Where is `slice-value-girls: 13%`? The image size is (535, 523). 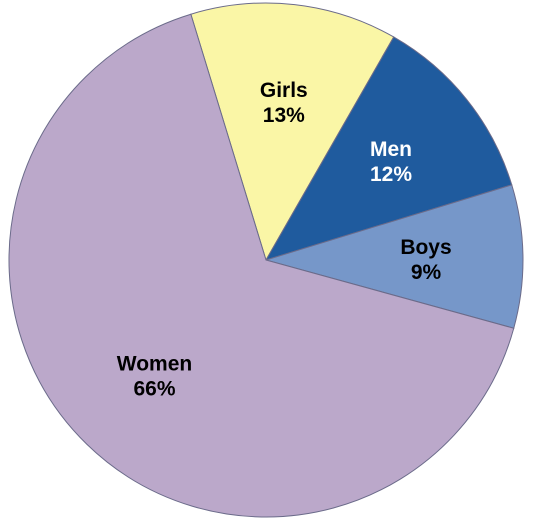 slice-value-girls: 13% is located at coordinates (284, 115).